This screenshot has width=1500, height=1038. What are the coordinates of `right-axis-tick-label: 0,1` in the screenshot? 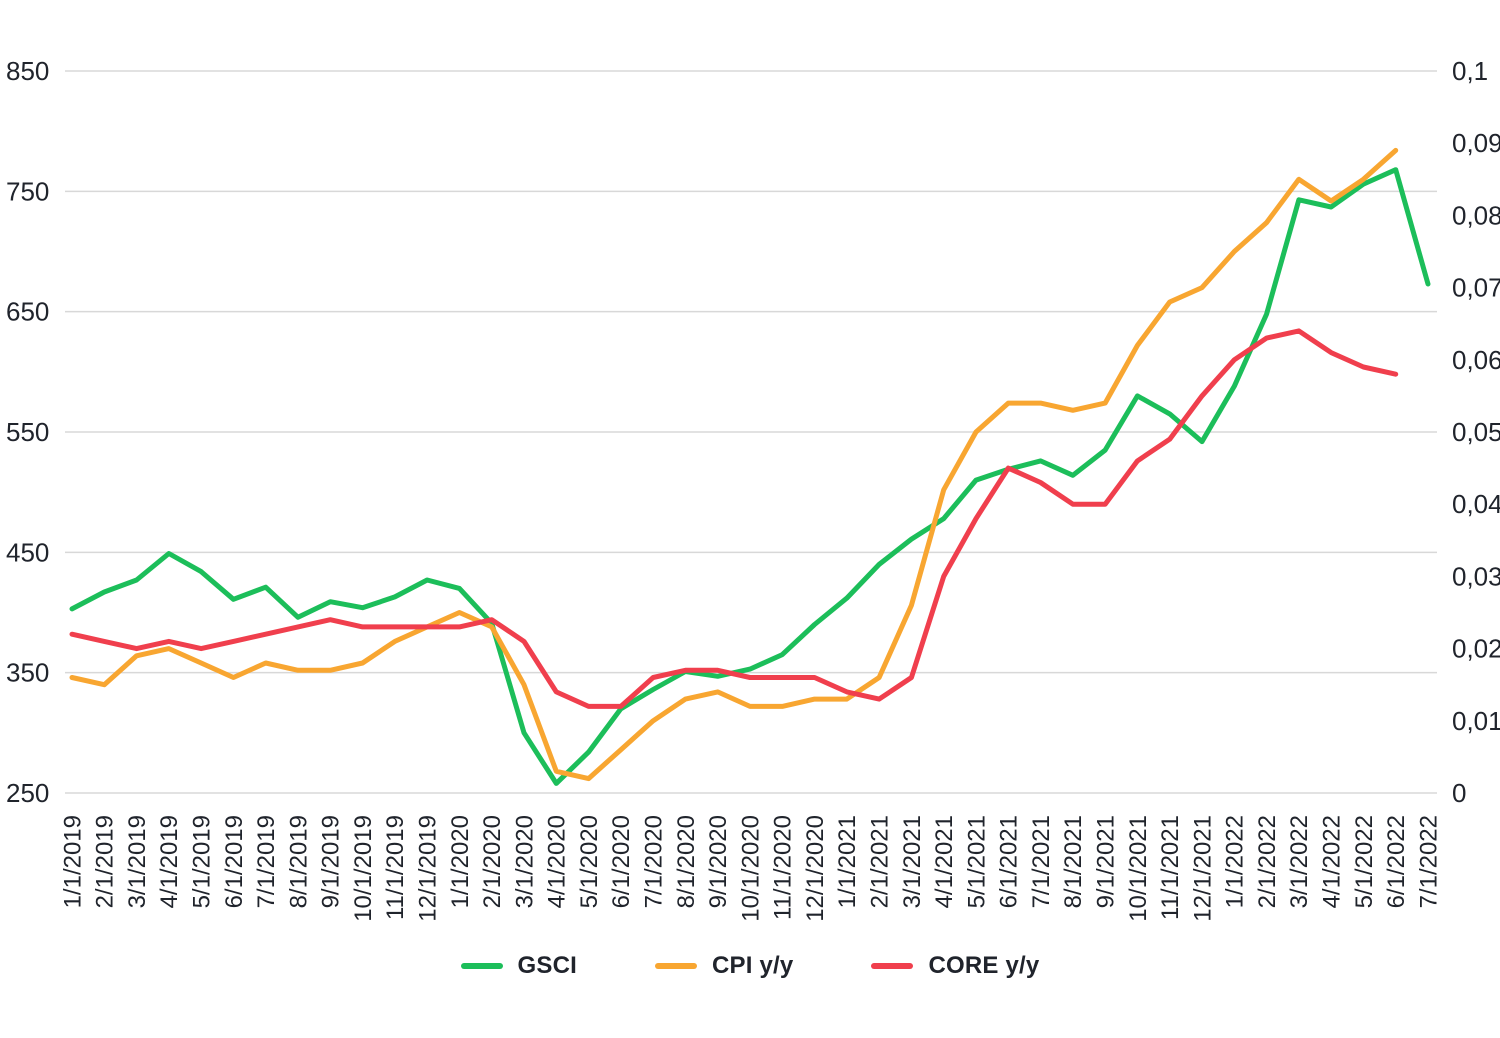 It's located at (1470, 71).